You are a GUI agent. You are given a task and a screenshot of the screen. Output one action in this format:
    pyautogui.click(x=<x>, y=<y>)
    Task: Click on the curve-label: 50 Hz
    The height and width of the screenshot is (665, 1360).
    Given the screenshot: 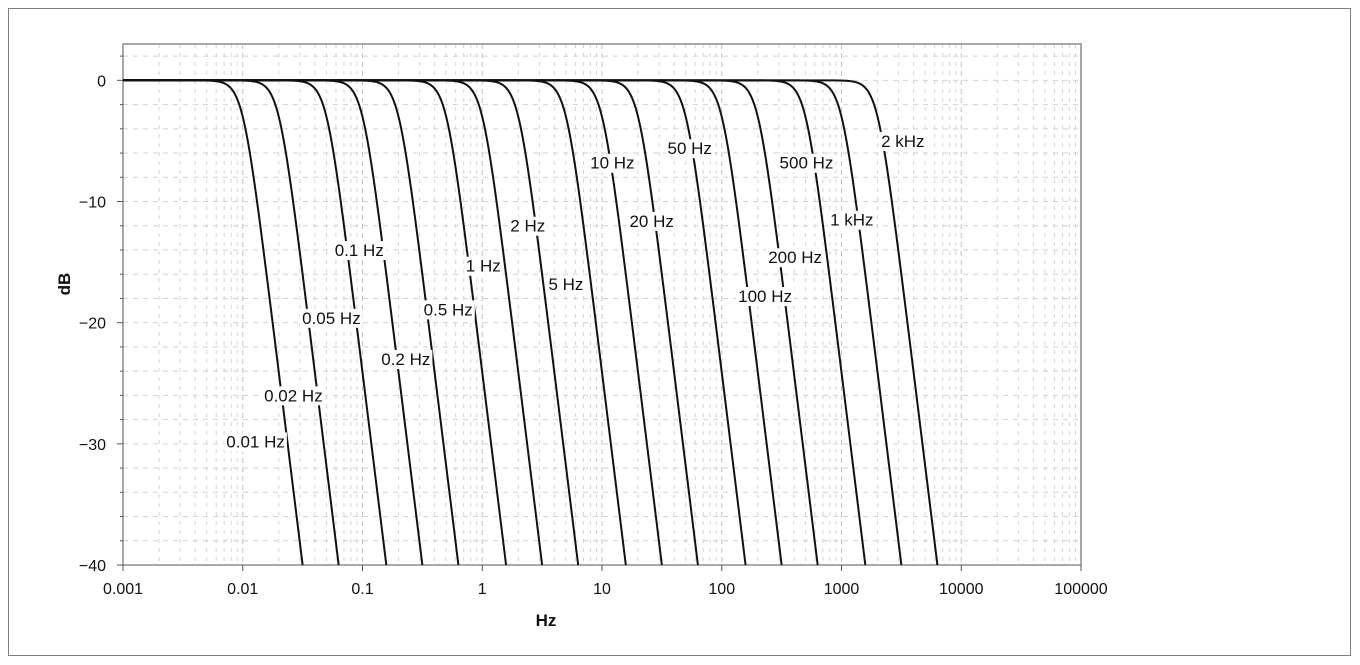 What is the action you would take?
    pyautogui.click(x=689, y=148)
    